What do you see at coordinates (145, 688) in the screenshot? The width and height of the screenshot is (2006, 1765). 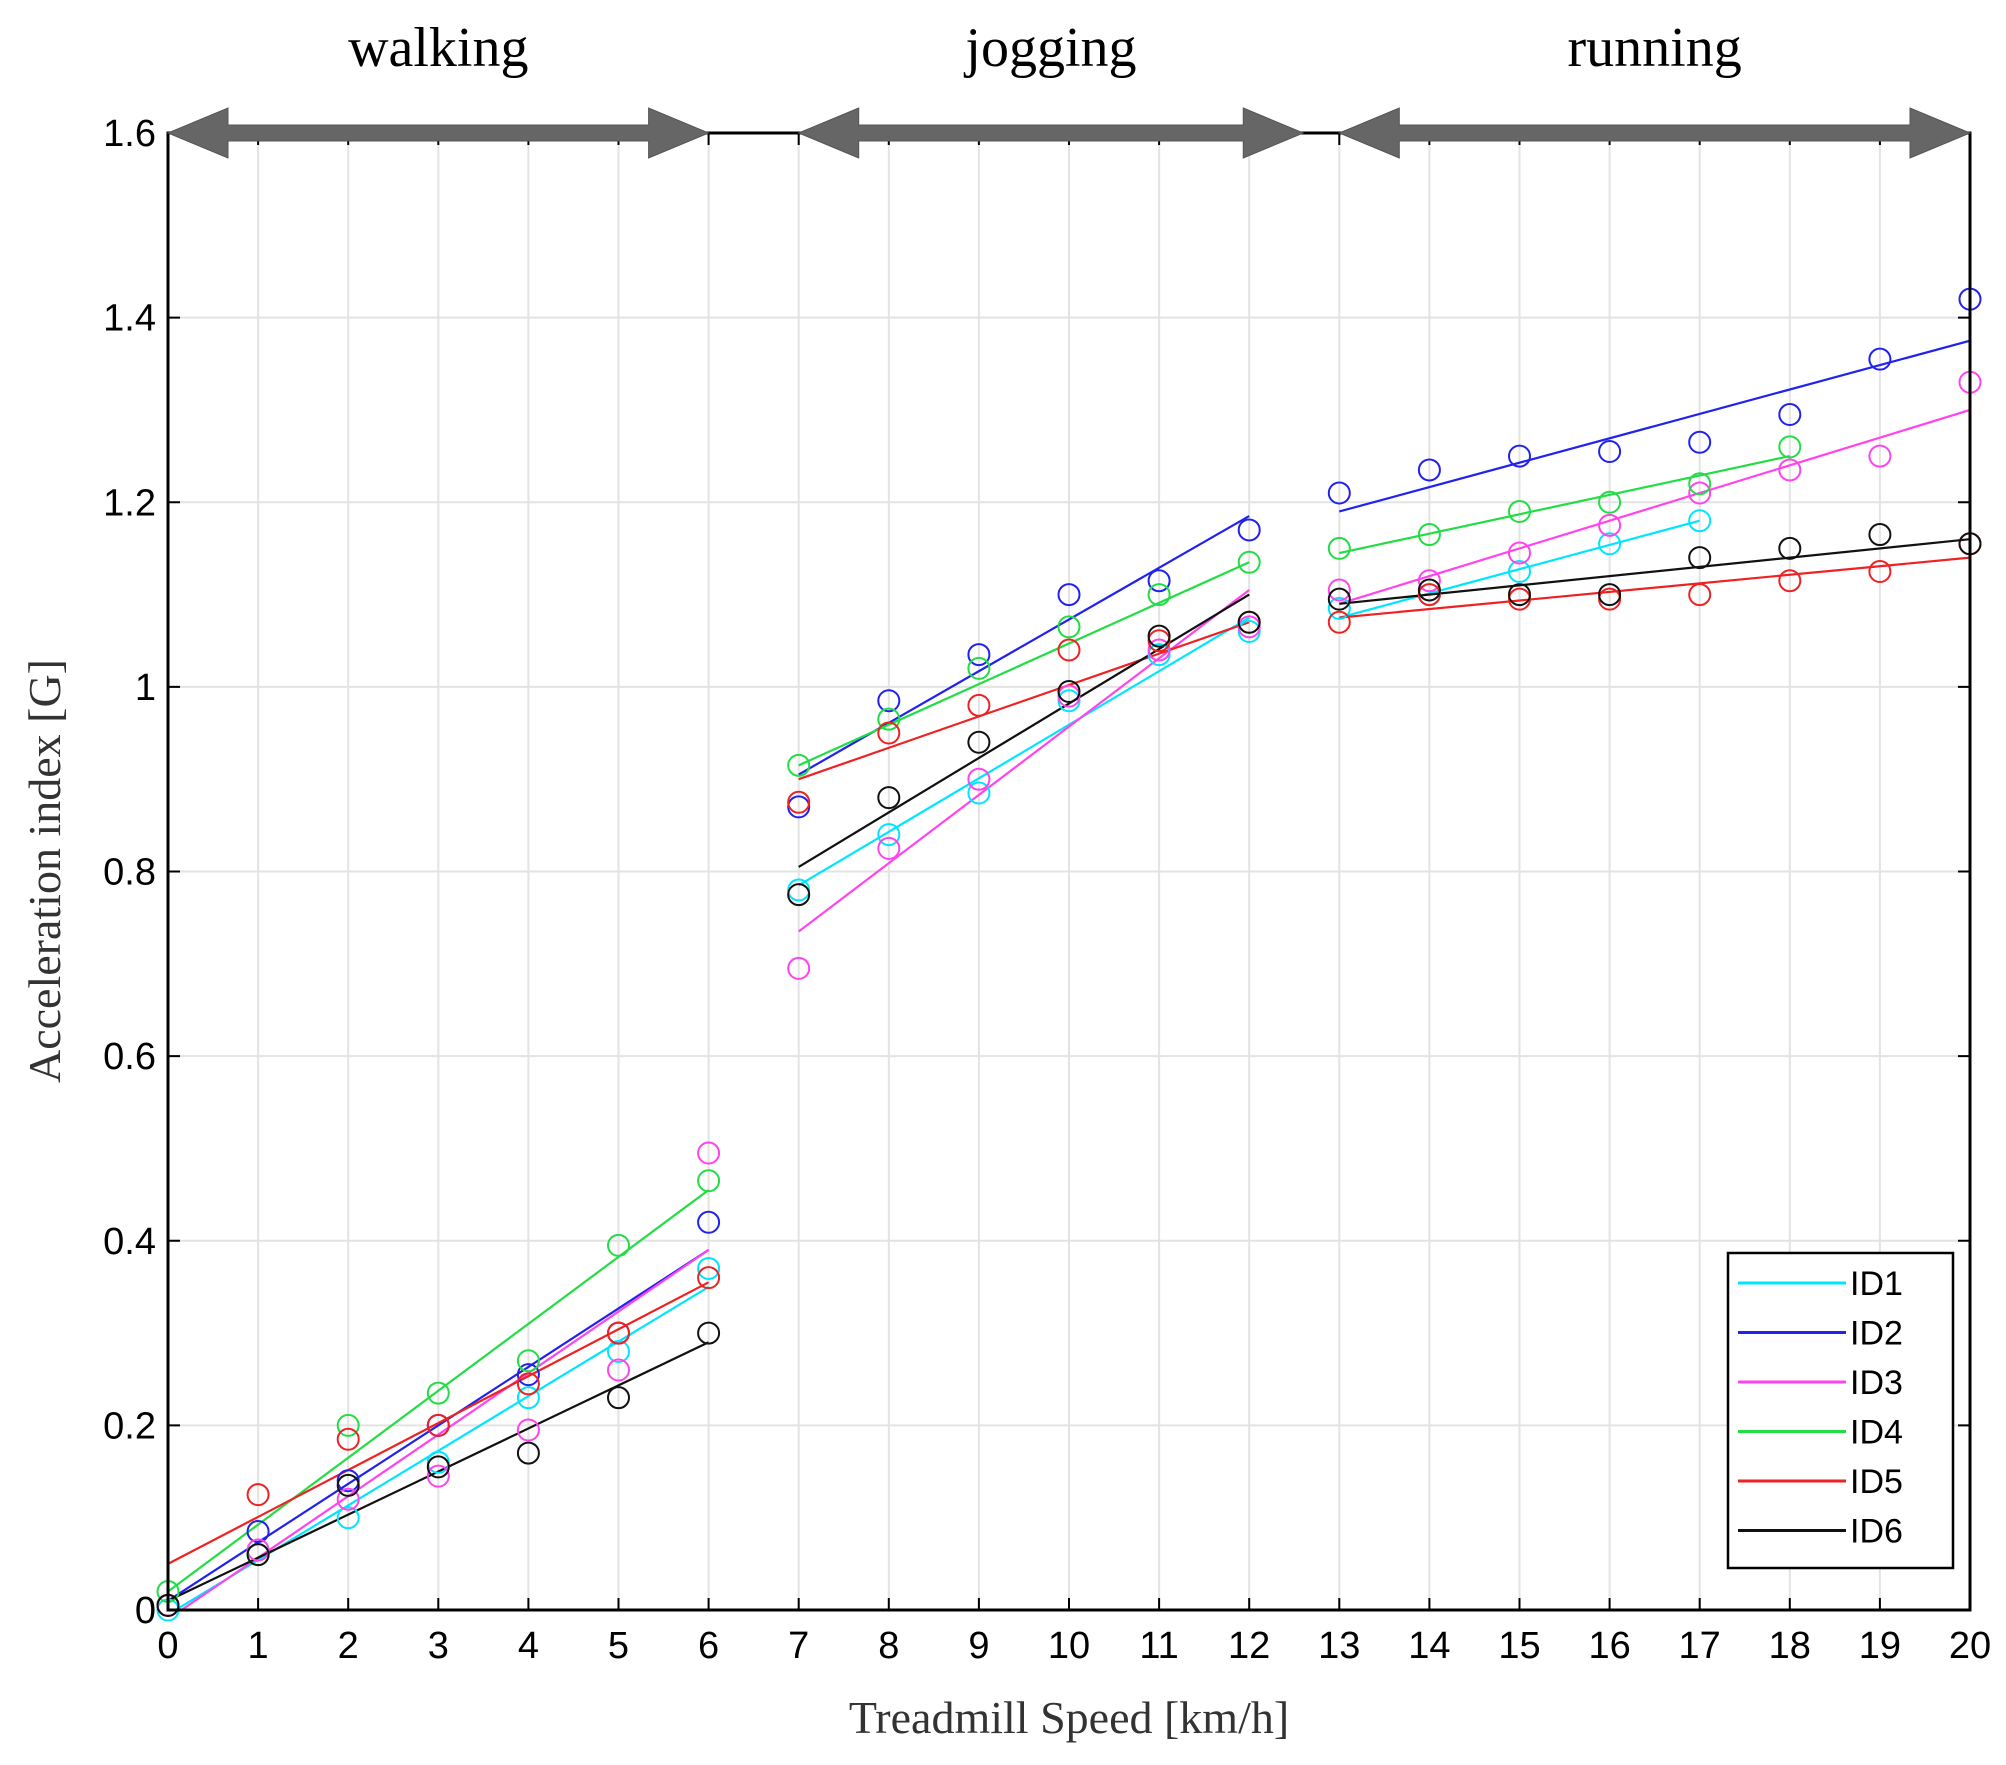 I see `y-tick-label: 1` at bounding box center [145, 688].